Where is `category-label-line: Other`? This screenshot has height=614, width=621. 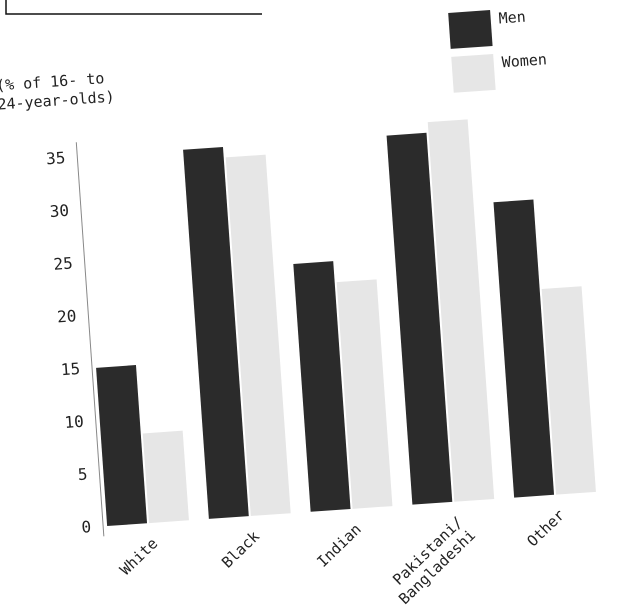
category-label-line: Other is located at coordinates (545, 528).